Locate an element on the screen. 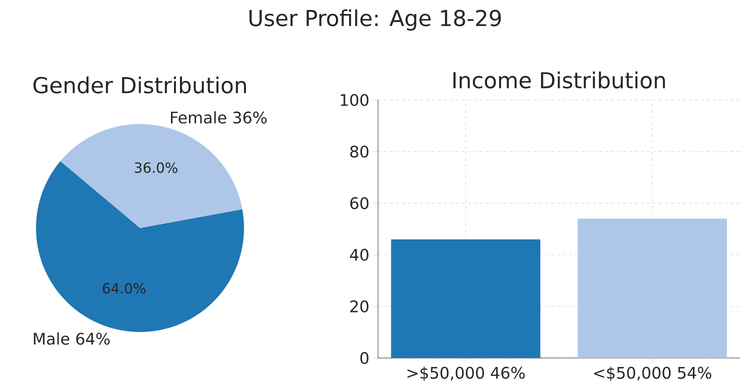 The height and width of the screenshot is (391, 750). x-tick-label: <$50,000 54% is located at coordinates (653, 373).